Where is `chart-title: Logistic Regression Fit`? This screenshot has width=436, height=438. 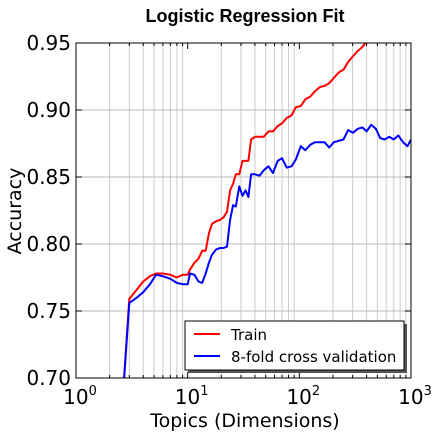
chart-title: Logistic Regression Fit is located at coordinates (244, 16).